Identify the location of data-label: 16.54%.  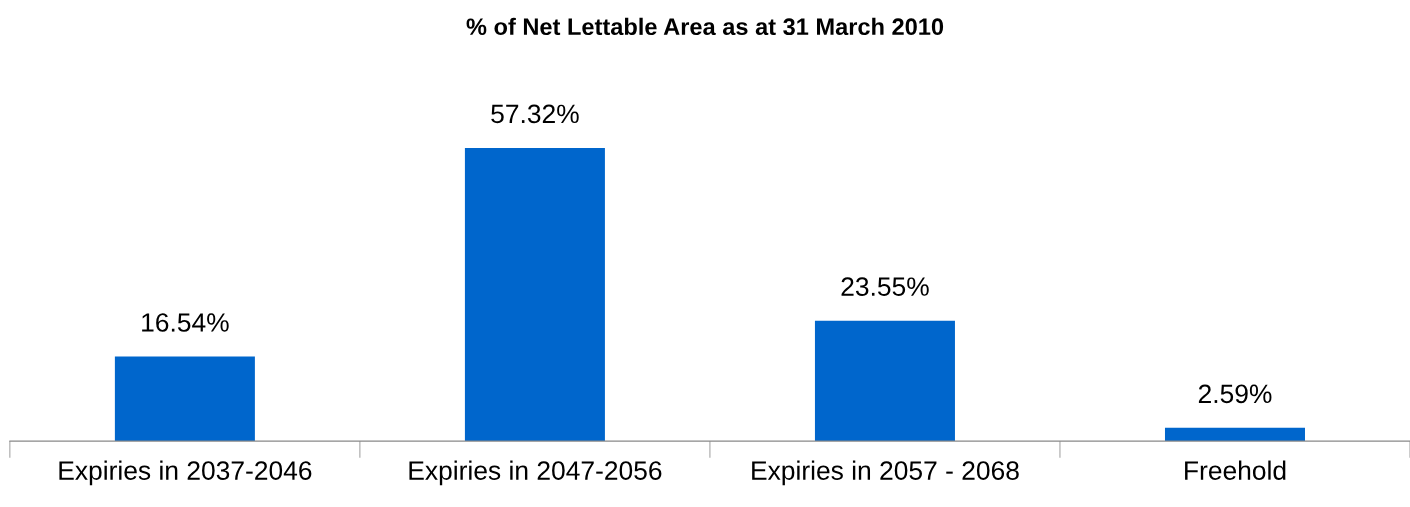
(185, 322).